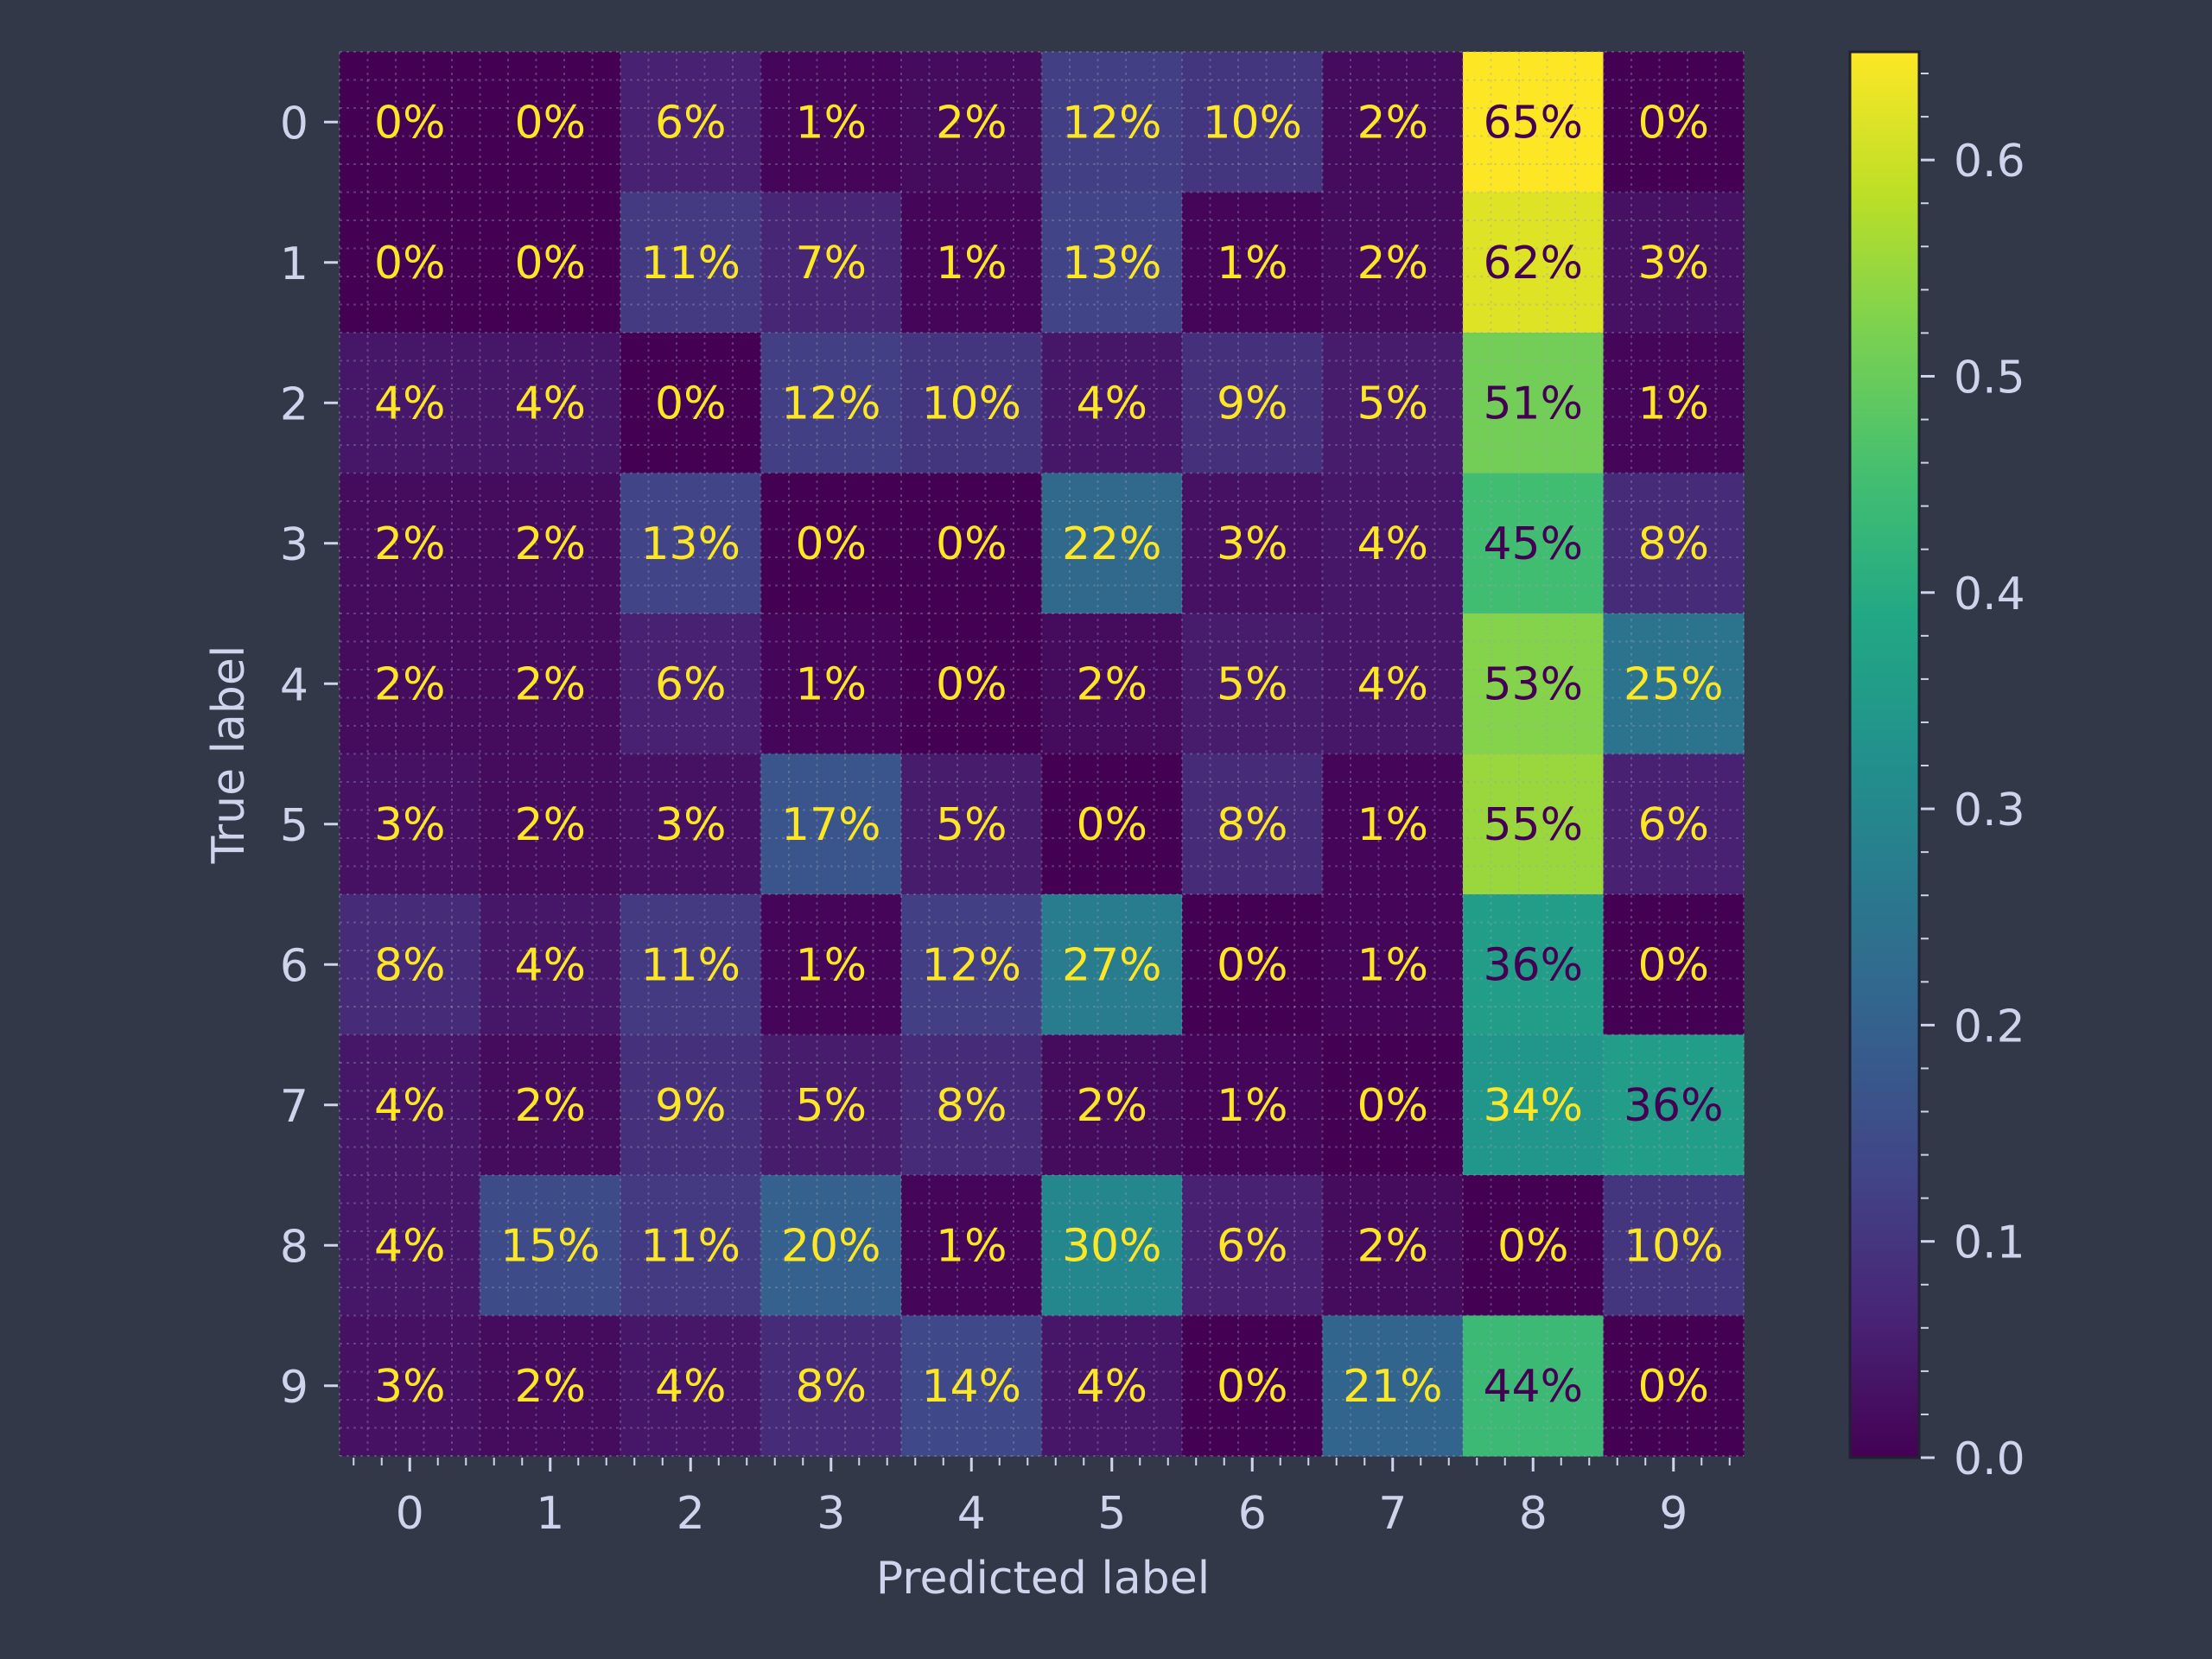 The width and height of the screenshot is (2212, 1659). What do you see at coordinates (1973, 779) in the screenshot?
I see `colorbar-ticks: 0.0 0.1 0.2 0.3 0.4 0.5 0.6` at bounding box center [1973, 779].